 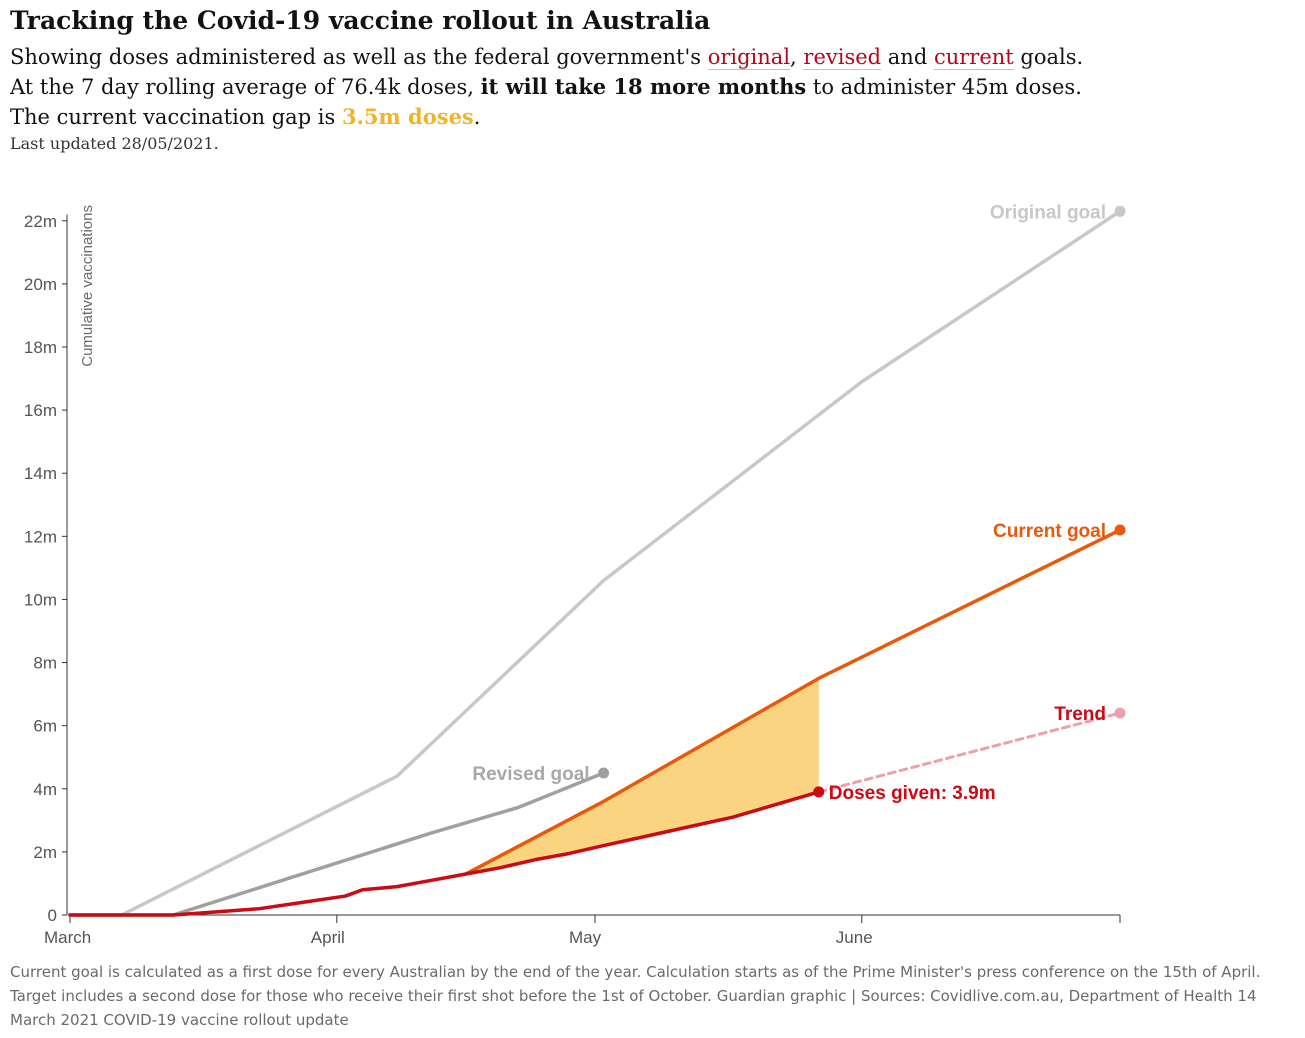 I want to click on x-tick-label: March, so click(x=67, y=937).